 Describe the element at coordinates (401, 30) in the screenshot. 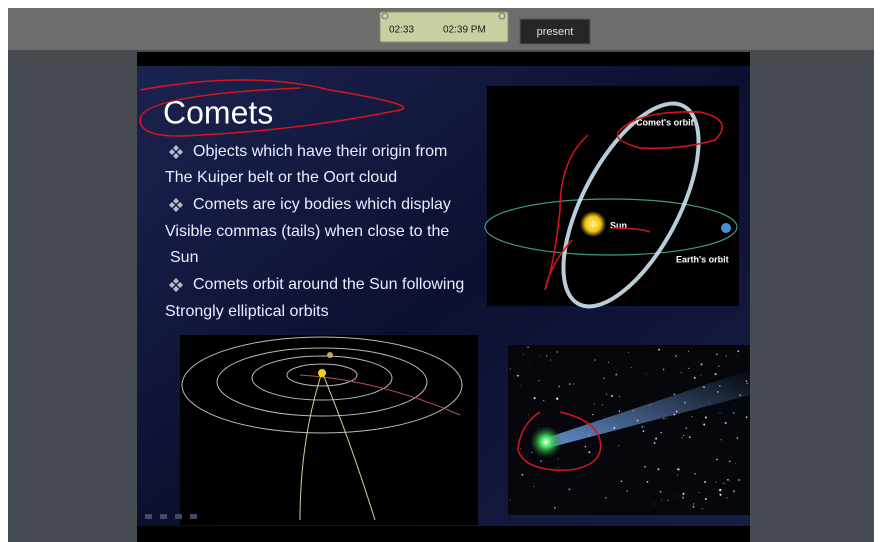

I see `elapsed-time: 02:33` at that location.